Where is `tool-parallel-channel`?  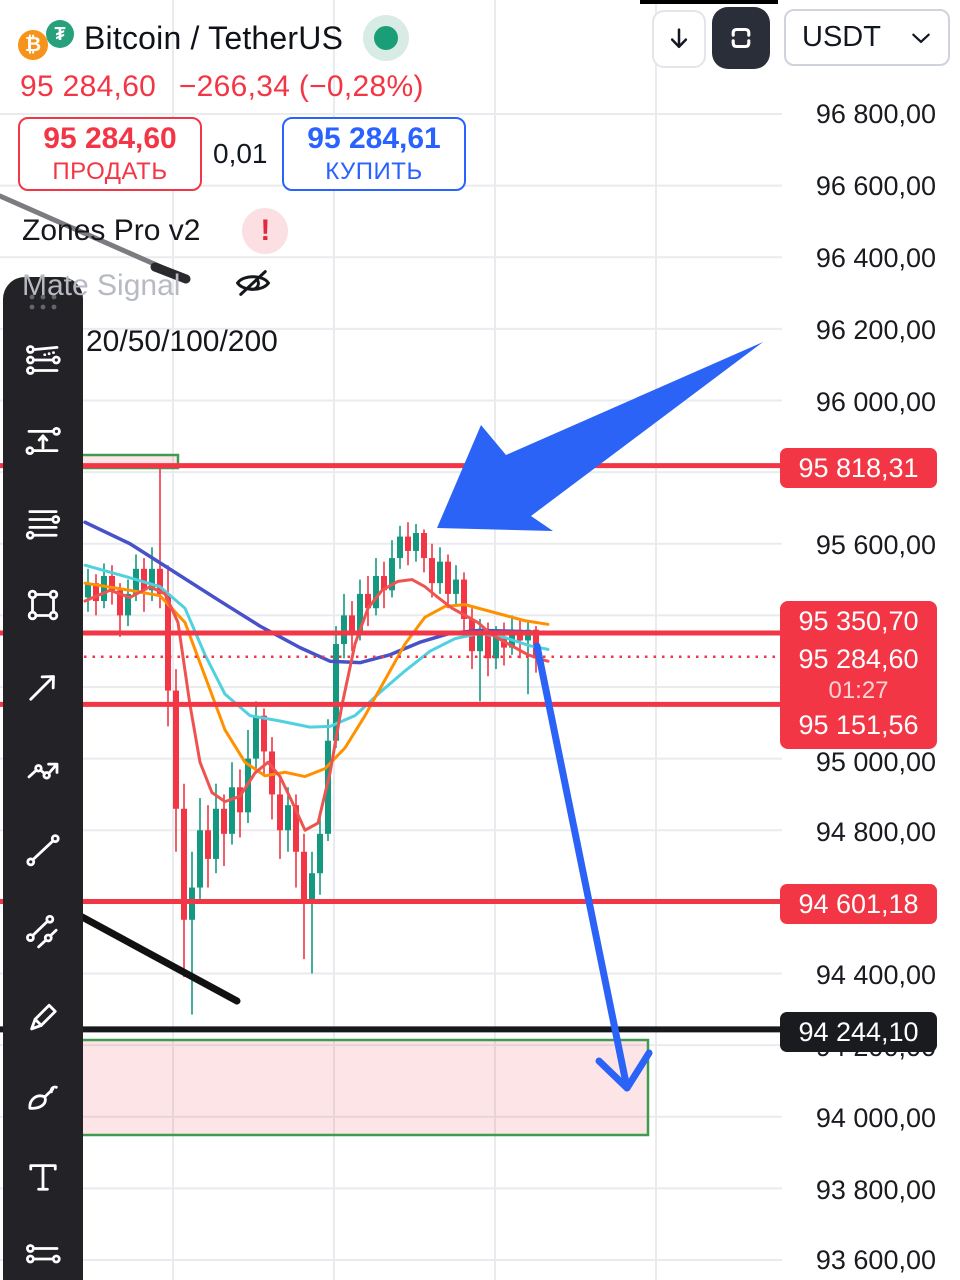 tool-parallel-channel is located at coordinates (43, 932).